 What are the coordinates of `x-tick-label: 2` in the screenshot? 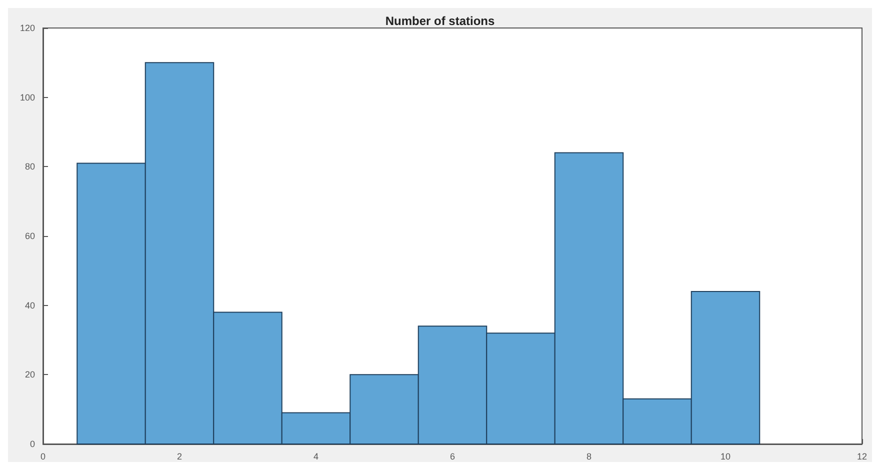 It's located at (179, 457).